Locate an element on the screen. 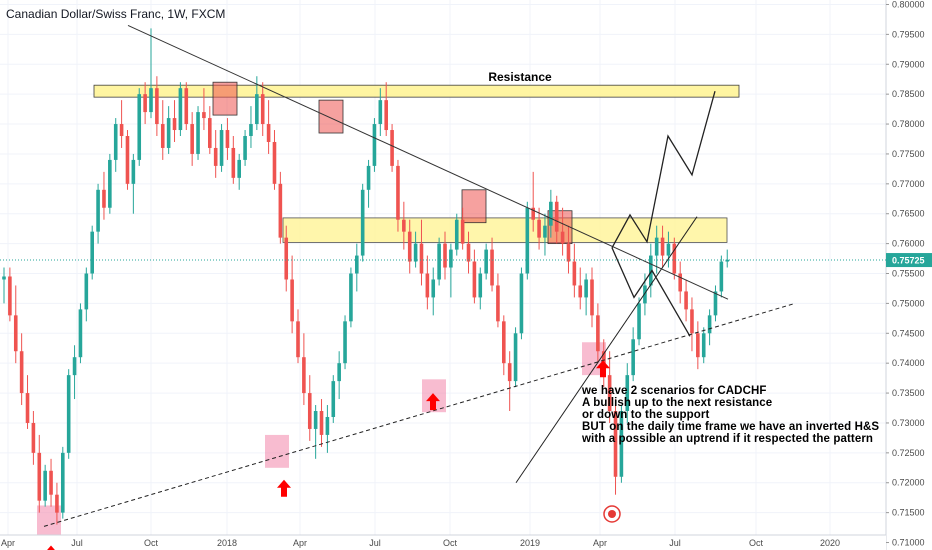  time-tick-label: Apr is located at coordinates (600, 543).